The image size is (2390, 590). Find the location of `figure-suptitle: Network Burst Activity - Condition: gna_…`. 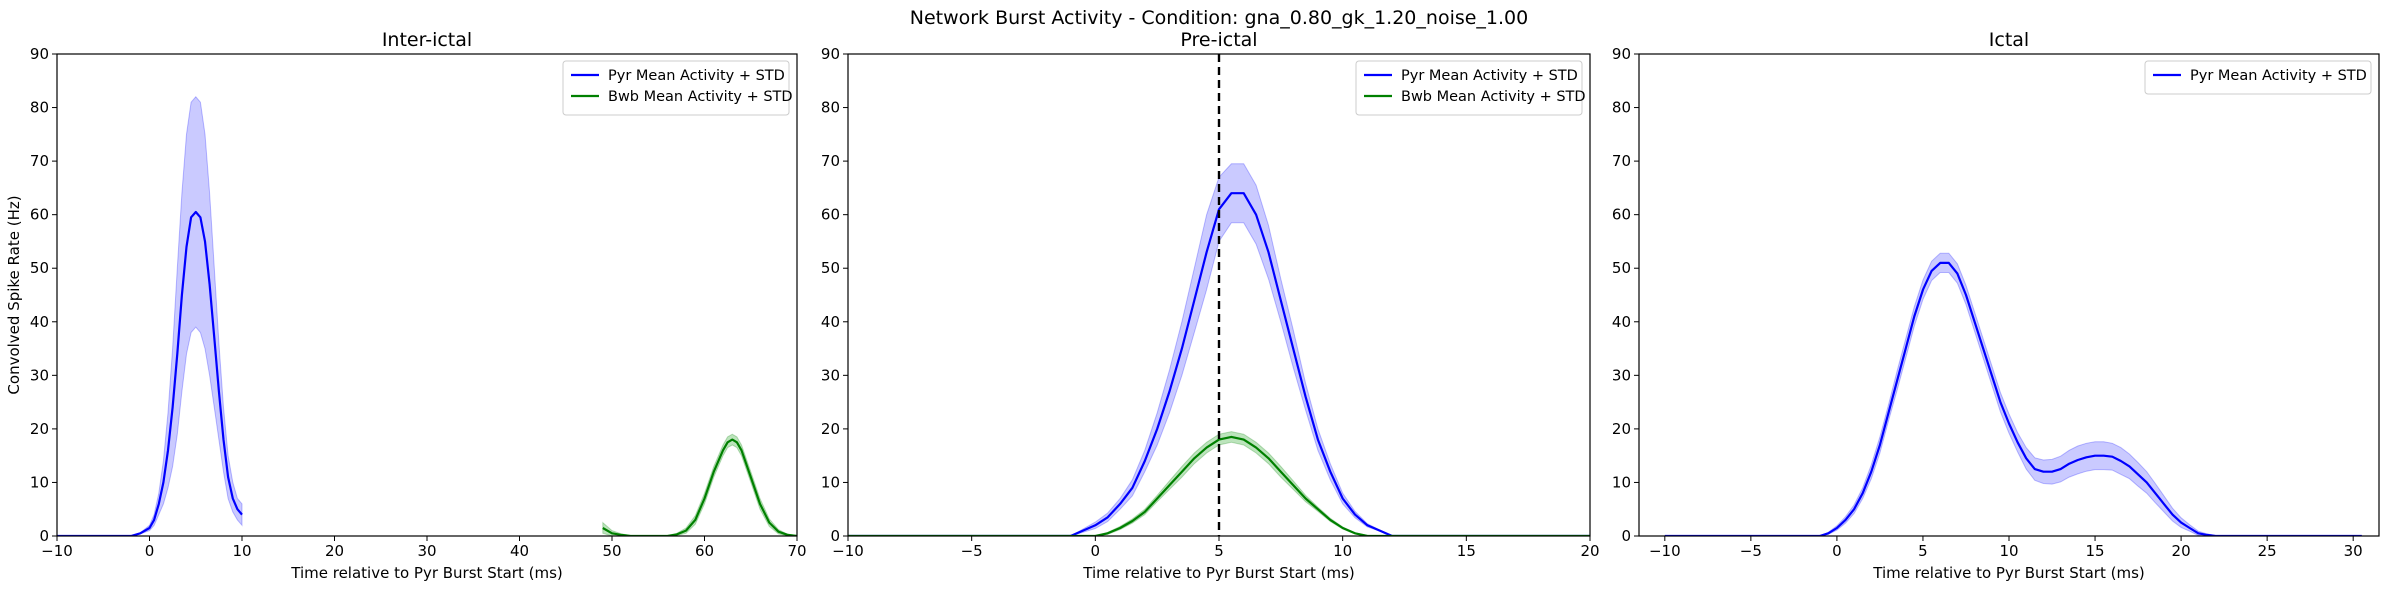

figure-suptitle: Network Burst Activity - Condition: gna_… is located at coordinates (1219, 18).